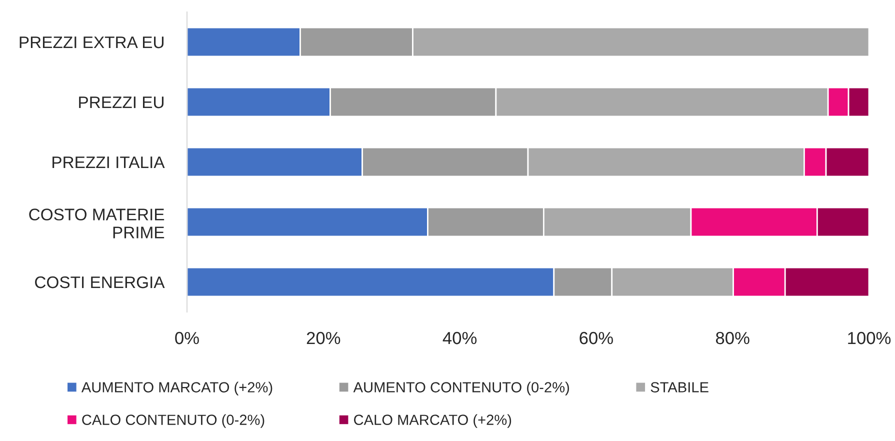 The height and width of the screenshot is (441, 895). Describe the element at coordinates (459, 338) in the screenshot. I see `x-tick-label: 40%` at that location.